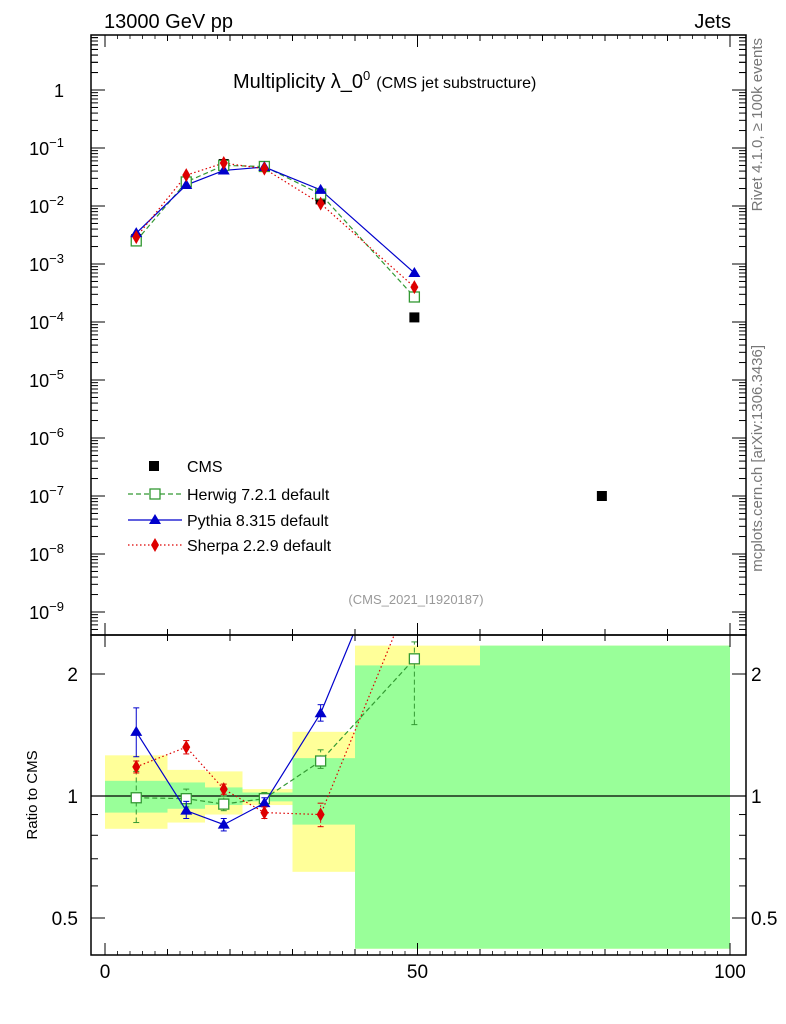  I want to click on ratio-ytick-label-left-0: 0.5, so click(65, 919).